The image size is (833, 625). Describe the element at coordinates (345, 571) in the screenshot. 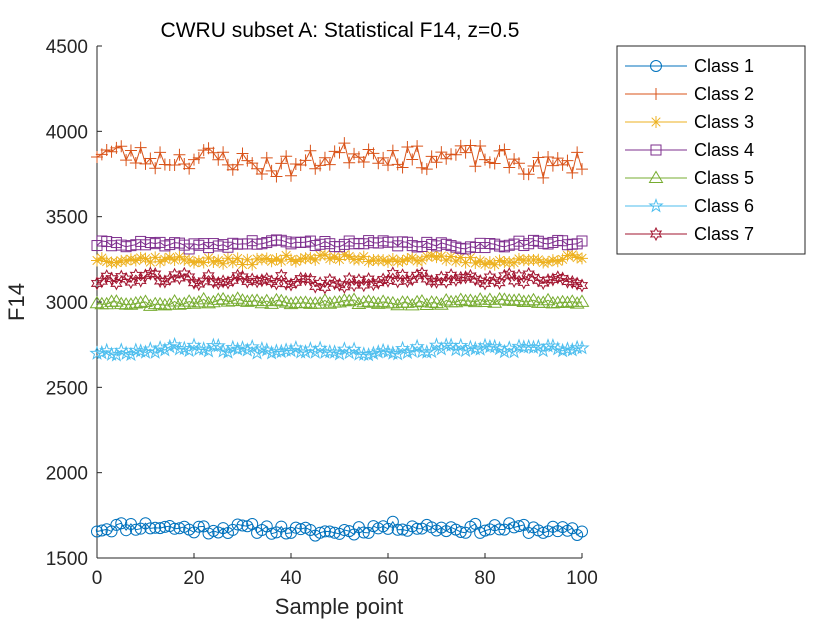

I see `x-axis: 0 20 40 60 80 100` at that location.